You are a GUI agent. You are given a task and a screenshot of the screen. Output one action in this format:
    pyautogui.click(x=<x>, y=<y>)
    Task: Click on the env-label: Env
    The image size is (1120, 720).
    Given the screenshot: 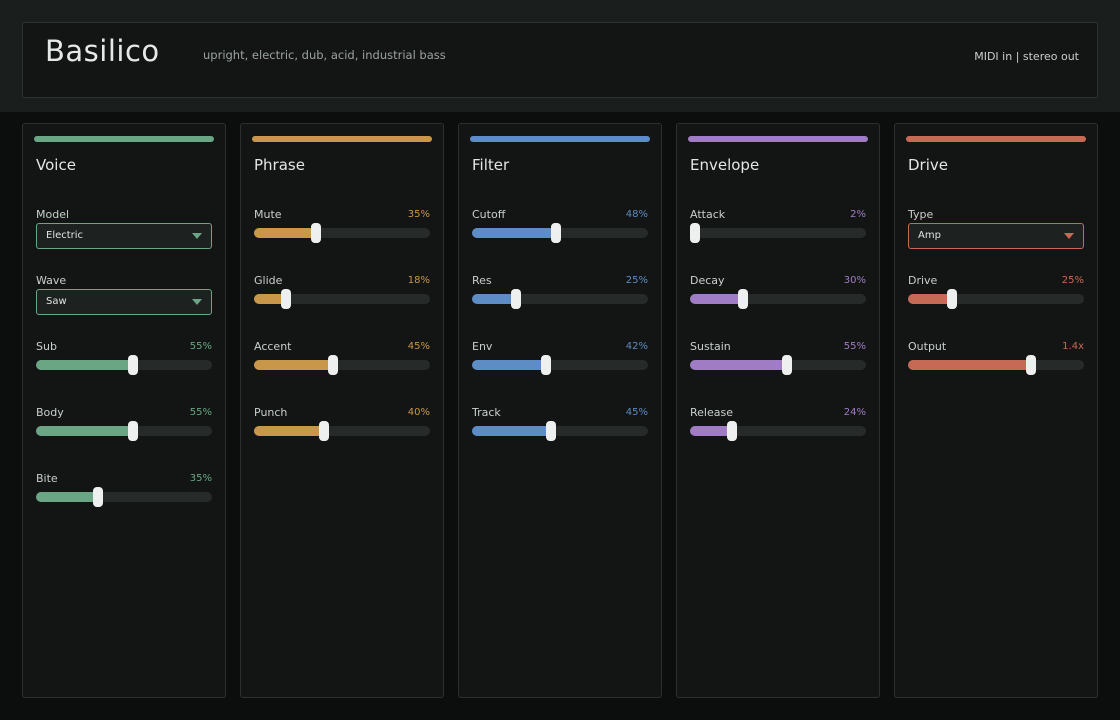 What is the action you would take?
    pyautogui.click(x=482, y=346)
    